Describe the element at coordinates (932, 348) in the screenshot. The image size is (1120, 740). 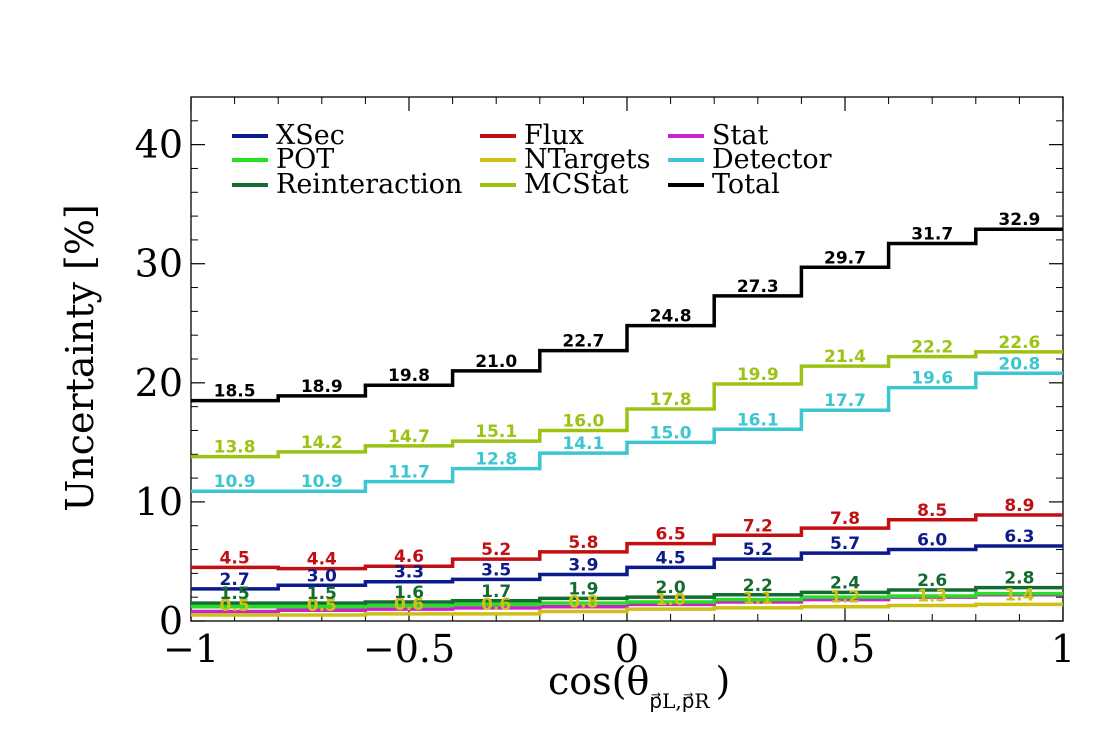
I see `data-label-mcstat: 22.2` at that location.